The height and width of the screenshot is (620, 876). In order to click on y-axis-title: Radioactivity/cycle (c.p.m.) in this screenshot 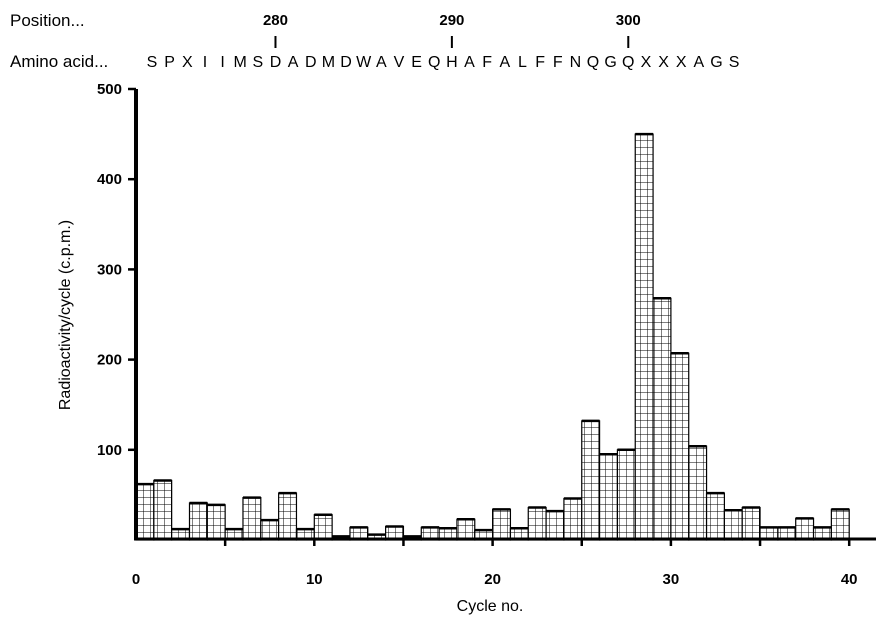, I will do `click(65, 315)`.